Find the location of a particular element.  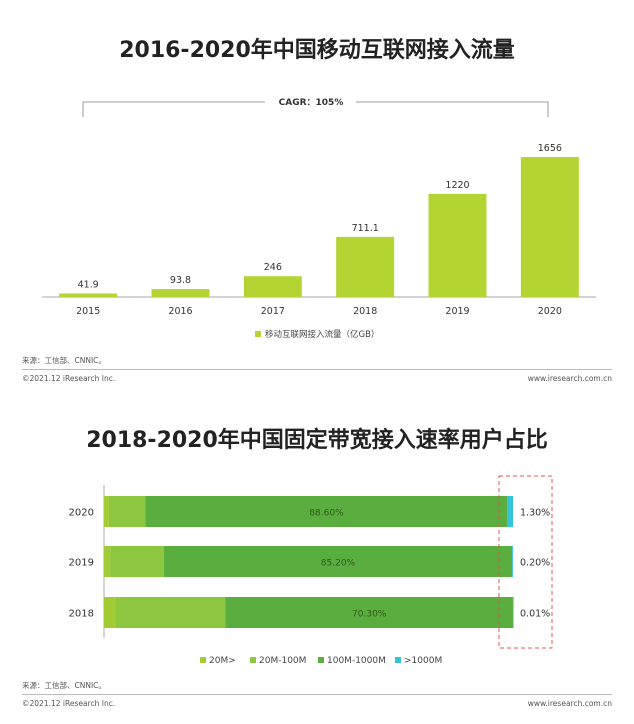

segment-value-label: 70.30% is located at coordinates (369, 615).